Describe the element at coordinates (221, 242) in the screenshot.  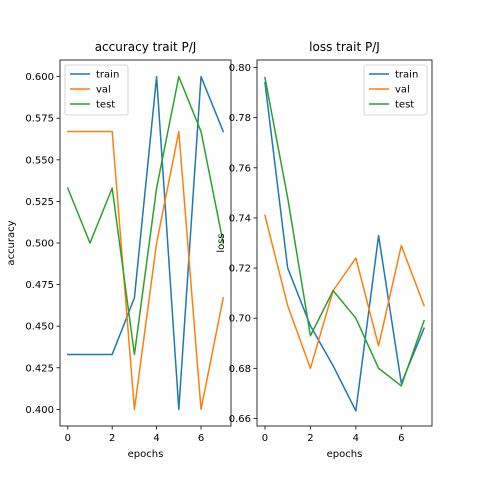
I see `y-axis-label: loss` at that location.